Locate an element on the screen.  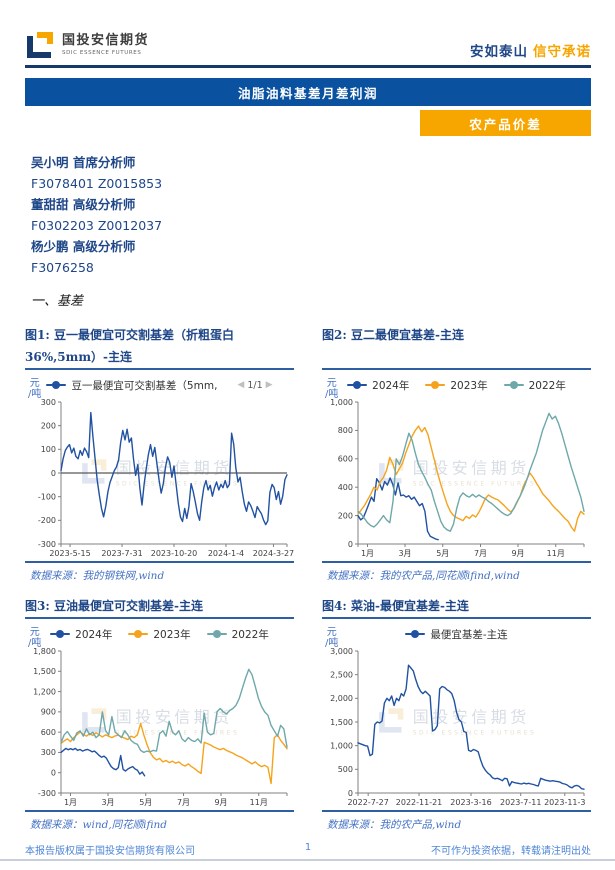
figure-title: 图3: 豆油最便宜可交割基差-主连 is located at coordinates (159, 606).